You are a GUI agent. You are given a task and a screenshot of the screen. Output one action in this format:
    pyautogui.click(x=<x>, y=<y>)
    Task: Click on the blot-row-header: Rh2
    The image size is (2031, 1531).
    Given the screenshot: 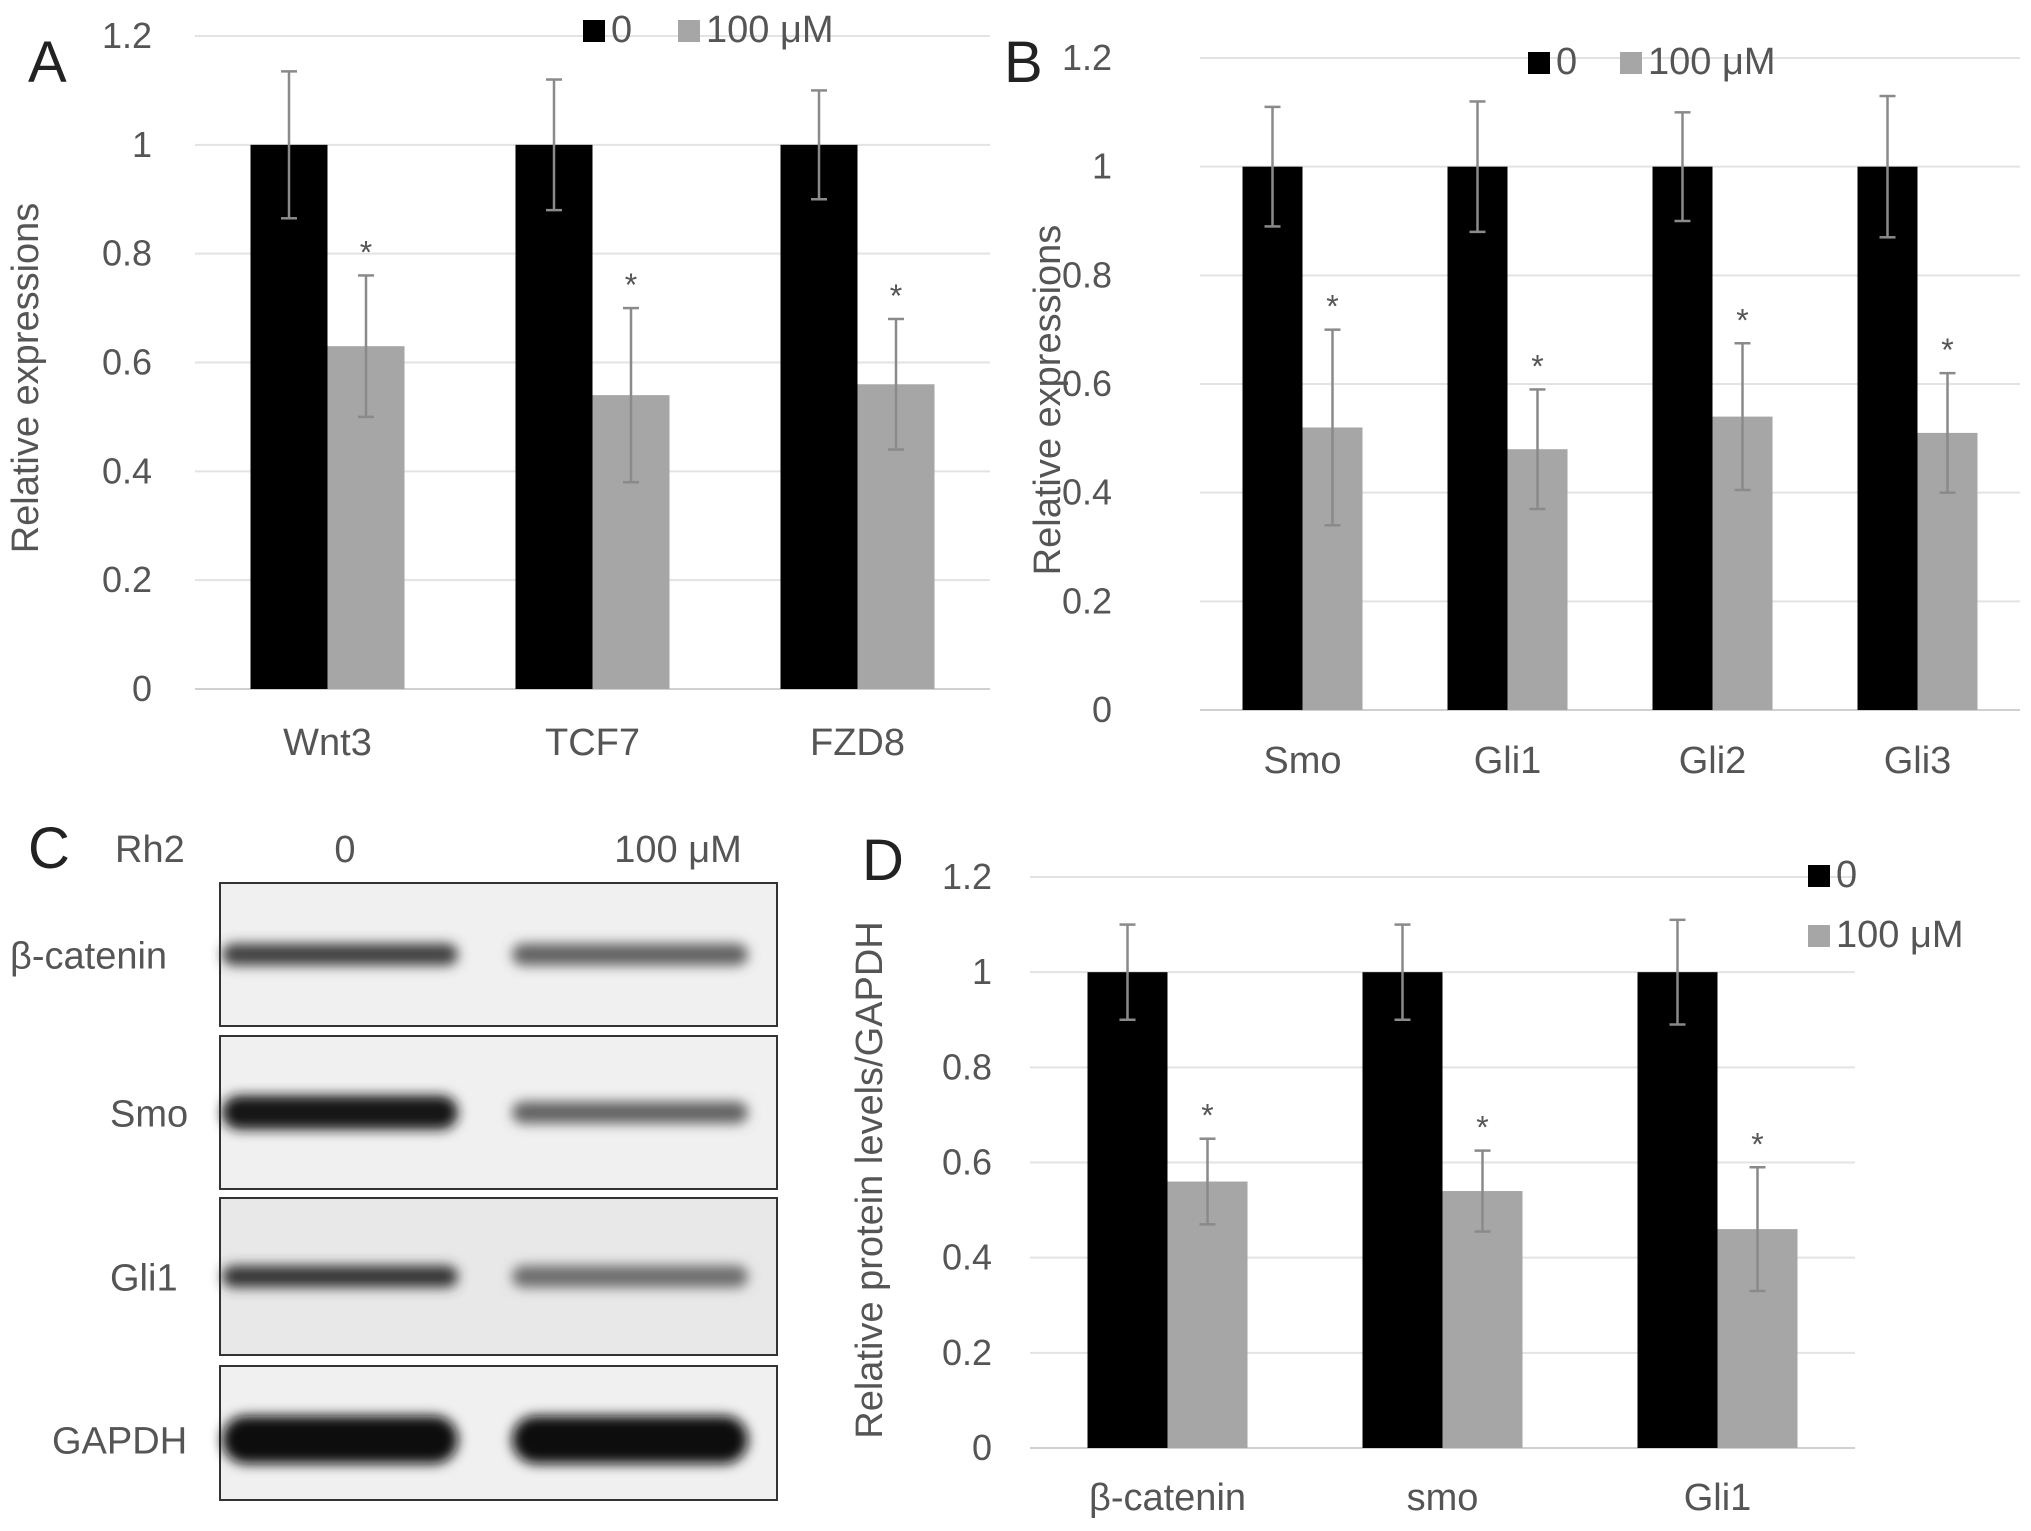 What is the action you would take?
    pyautogui.click(x=150, y=850)
    